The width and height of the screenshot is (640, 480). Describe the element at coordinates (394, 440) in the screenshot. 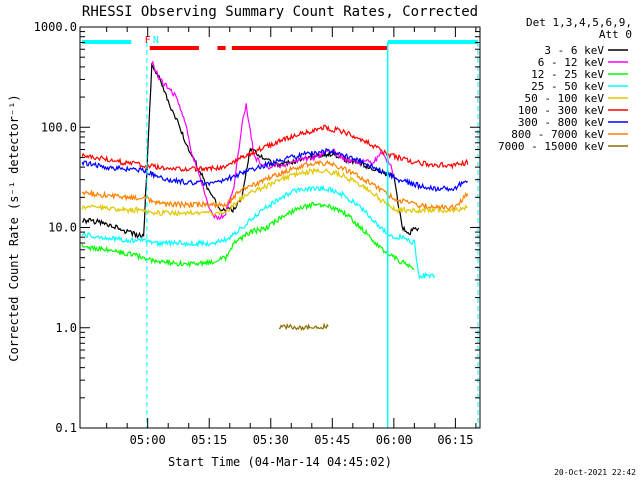

I see `x-tick-label: 06:00` at that location.